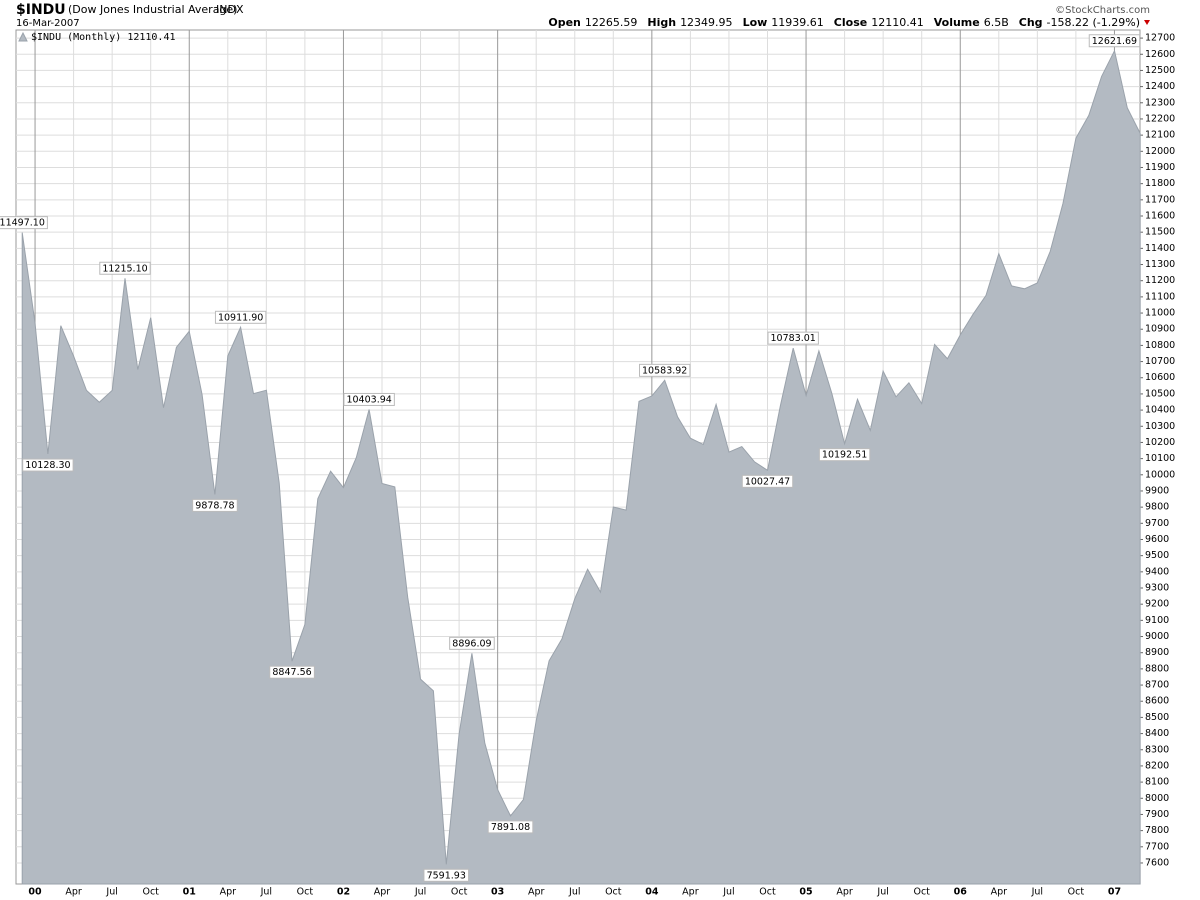  Describe the element at coordinates (1157, 555) in the screenshot. I see `y-tick-label: 9500` at that location.